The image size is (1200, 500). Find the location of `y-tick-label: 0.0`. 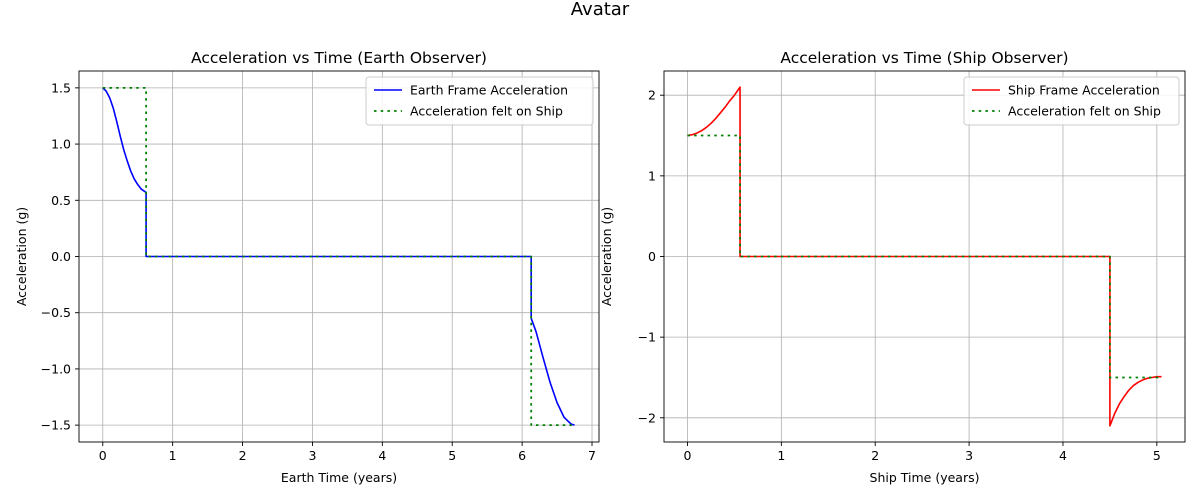

y-tick-label: 0.0 is located at coordinates (61, 256).